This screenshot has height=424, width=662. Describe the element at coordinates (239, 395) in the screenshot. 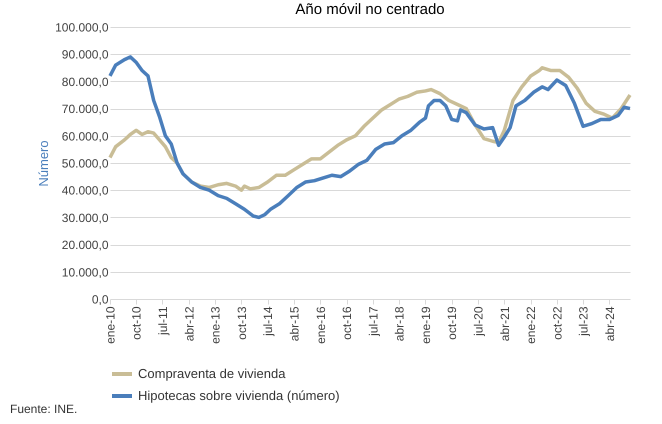

I see `legend-label: Hipotecas sobre vivienda (número)` at that location.